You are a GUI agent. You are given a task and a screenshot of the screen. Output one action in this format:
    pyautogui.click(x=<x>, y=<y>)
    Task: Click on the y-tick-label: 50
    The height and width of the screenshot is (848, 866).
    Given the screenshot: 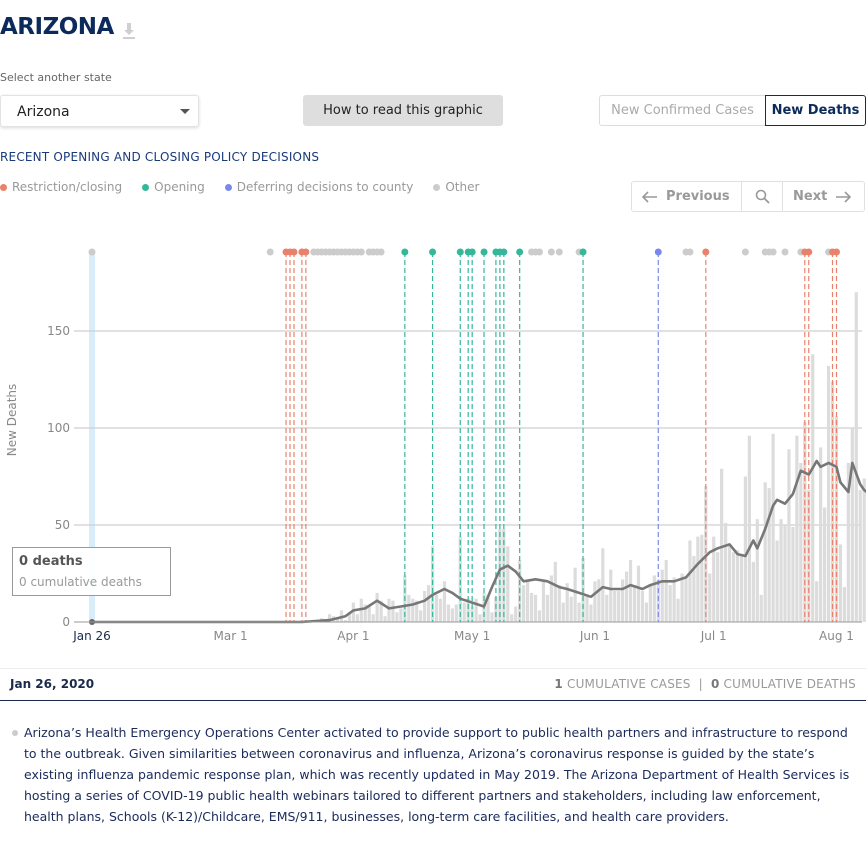 What is the action you would take?
    pyautogui.click(x=62, y=525)
    